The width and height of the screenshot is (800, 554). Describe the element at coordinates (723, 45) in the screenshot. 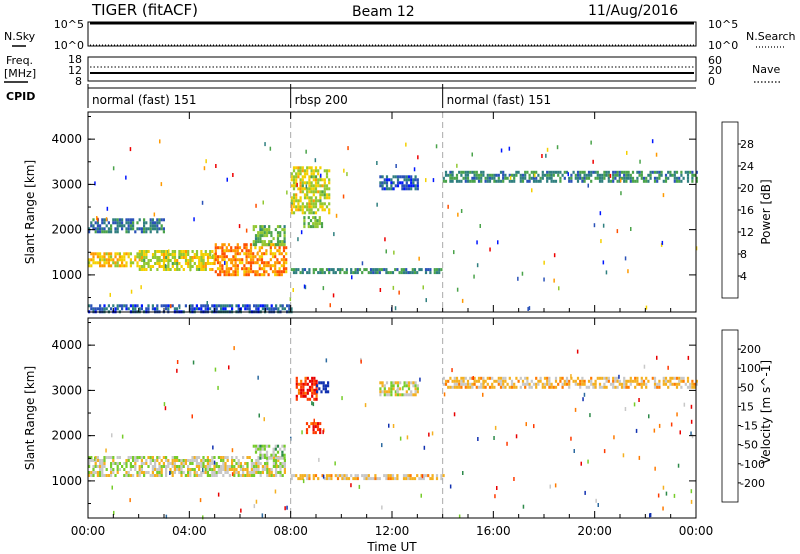

I see `nsky-tick-bottom-right: 10^0` at that location.